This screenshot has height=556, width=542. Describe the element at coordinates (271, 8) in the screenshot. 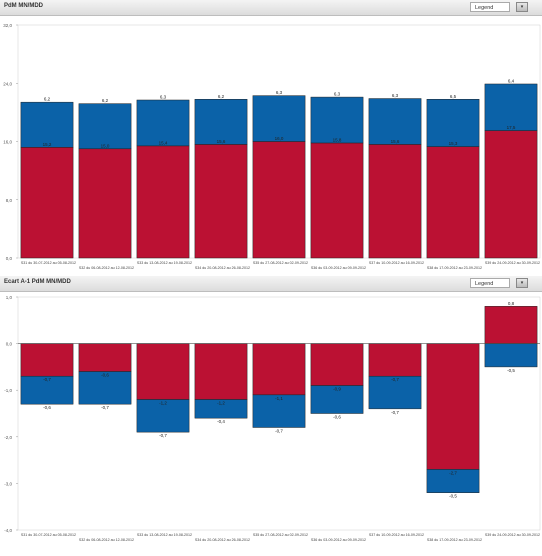

I see `panel-title-bar: PdM MN/MDD Legend ▾` at that location.